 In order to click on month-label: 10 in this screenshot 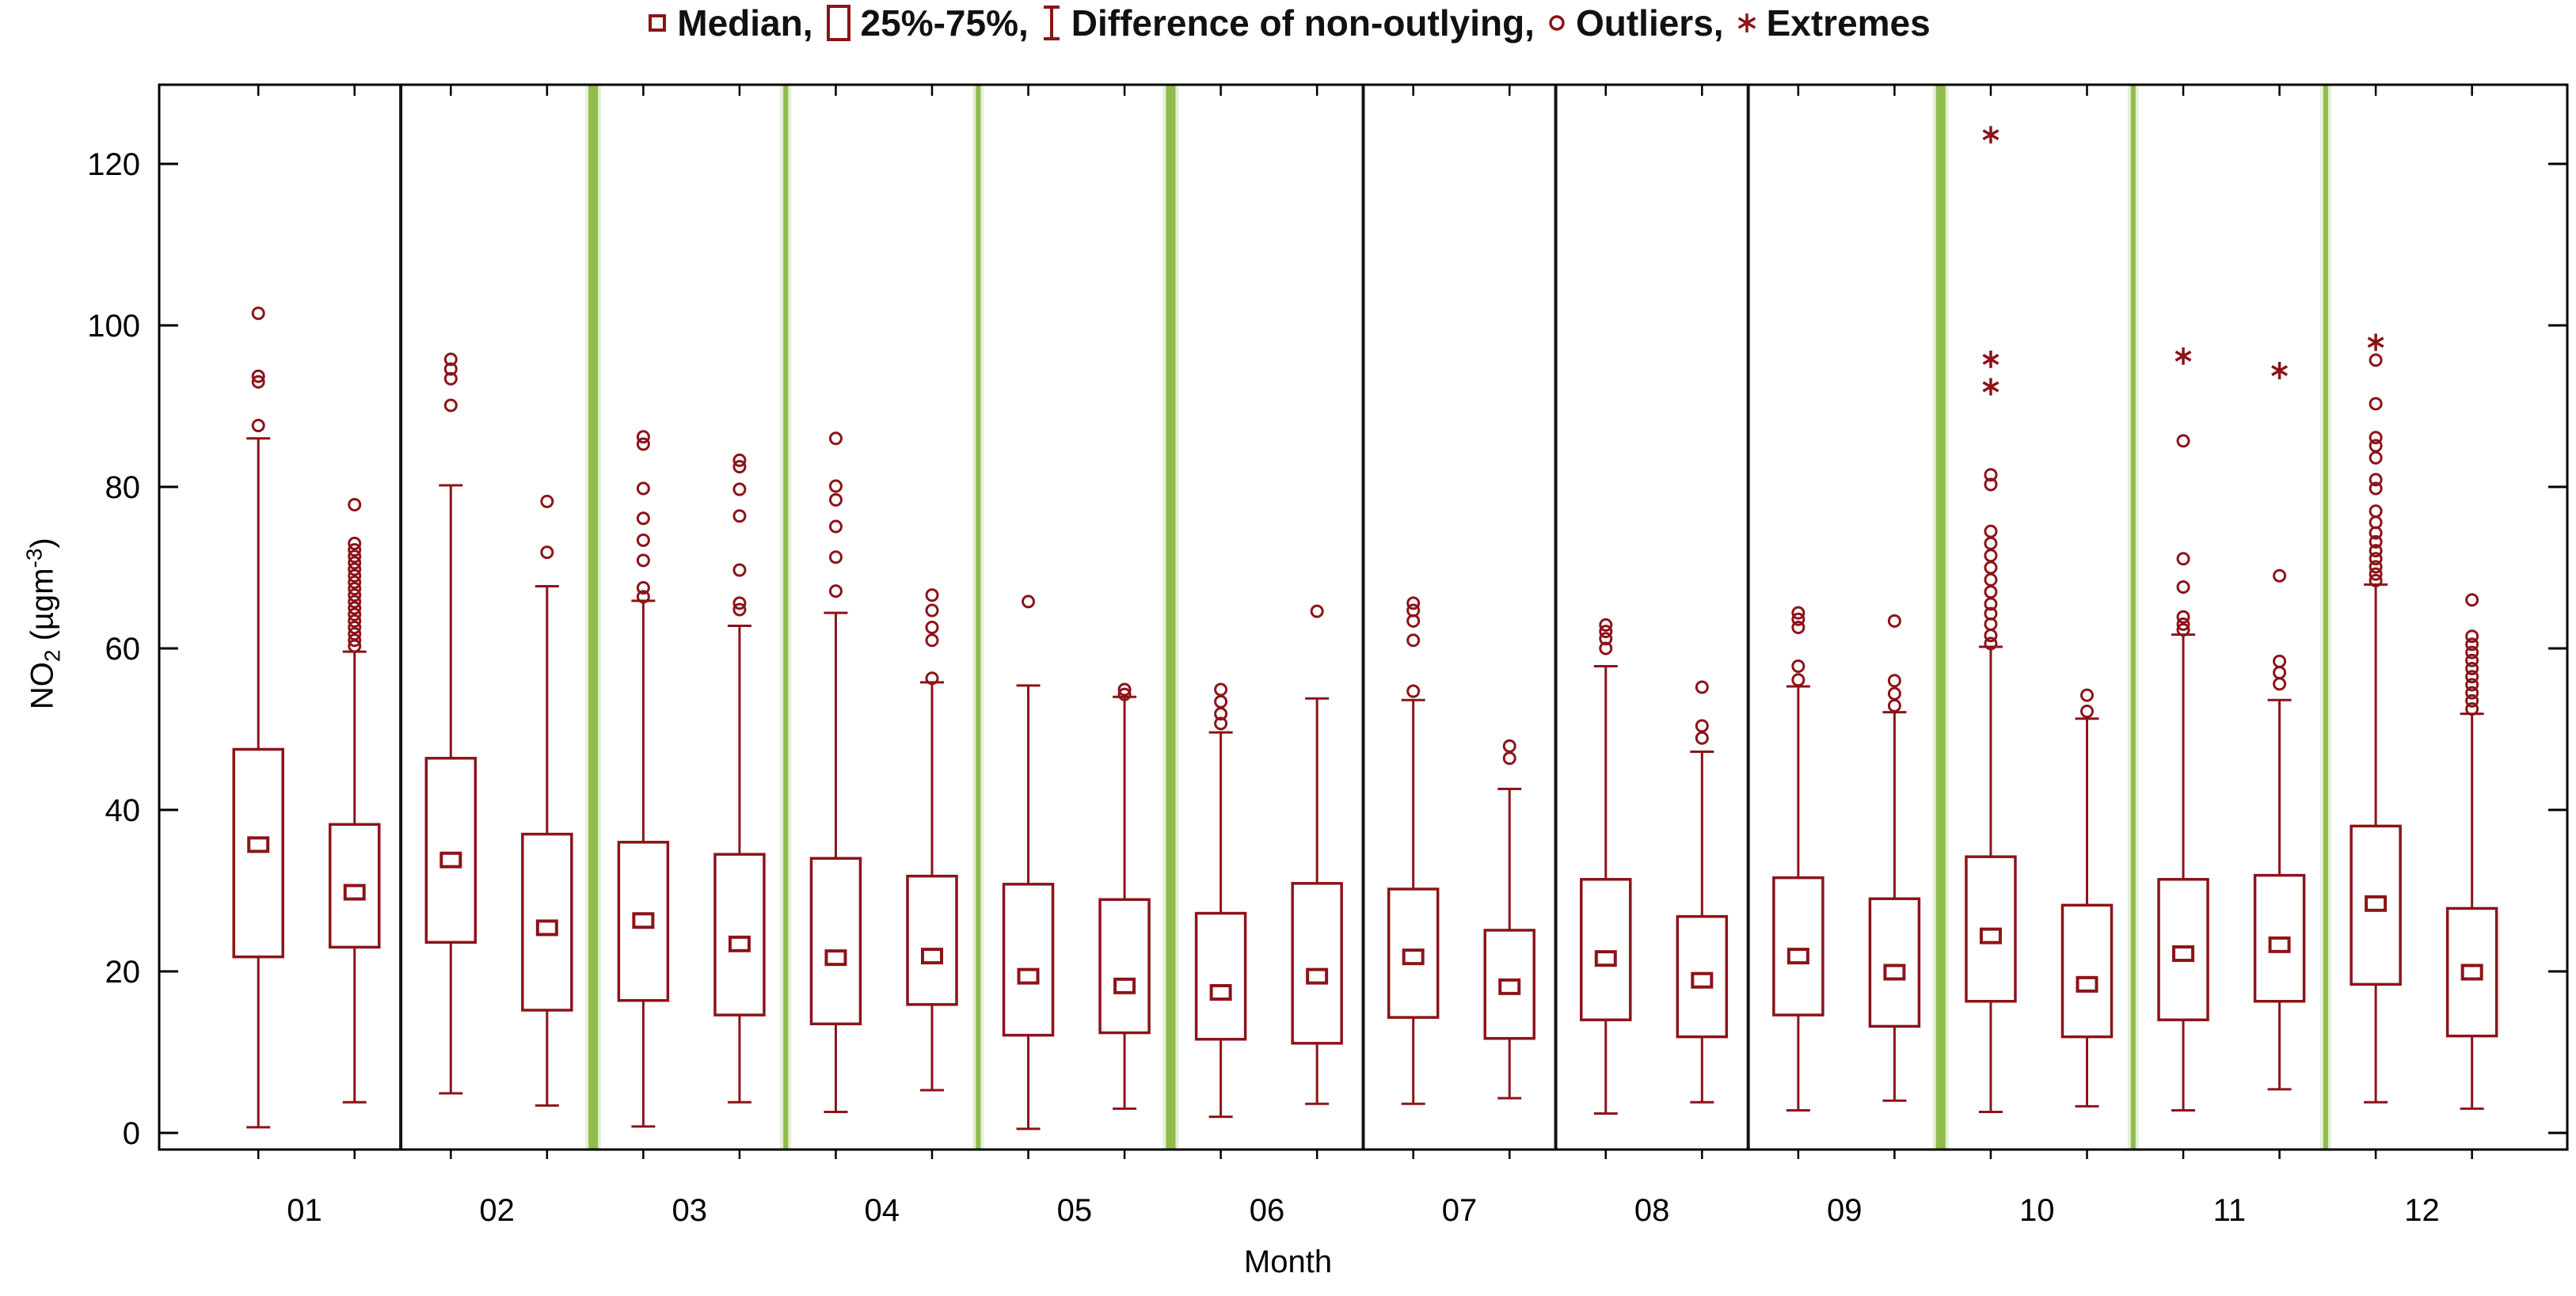, I will do `click(2037, 1210)`.